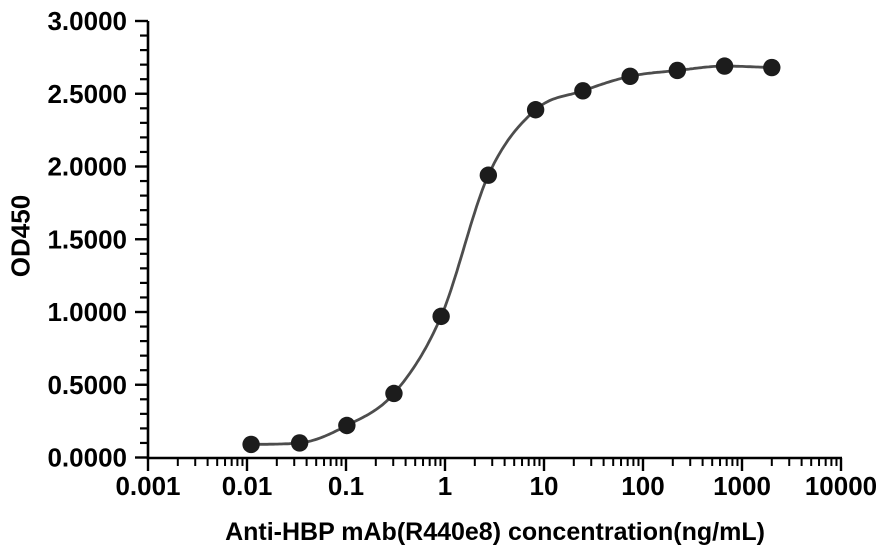 This screenshot has height=553, width=883. I want to click on y-tick-label: 2.5000, so click(87, 94).